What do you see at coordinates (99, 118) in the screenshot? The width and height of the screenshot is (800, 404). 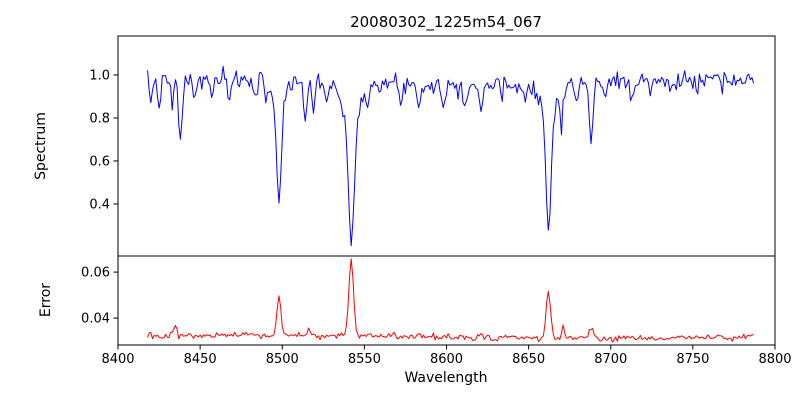 I see `y-tick-label-spectrum: 0.8` at bounding box center [99, 118].